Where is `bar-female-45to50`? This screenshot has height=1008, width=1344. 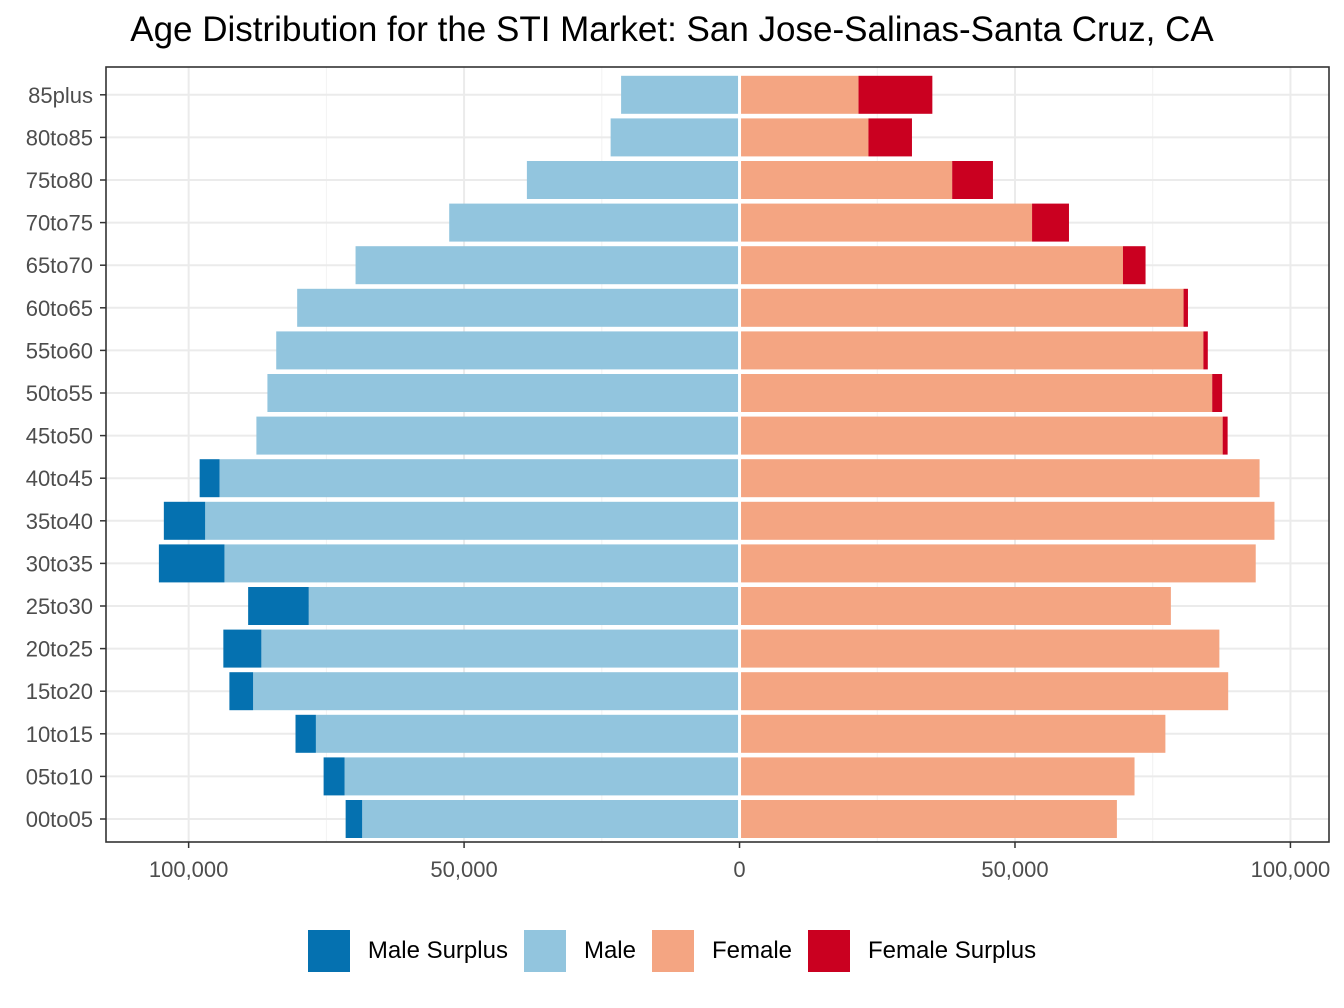
bar-female-45to50 is located at coordinates (981, 435).